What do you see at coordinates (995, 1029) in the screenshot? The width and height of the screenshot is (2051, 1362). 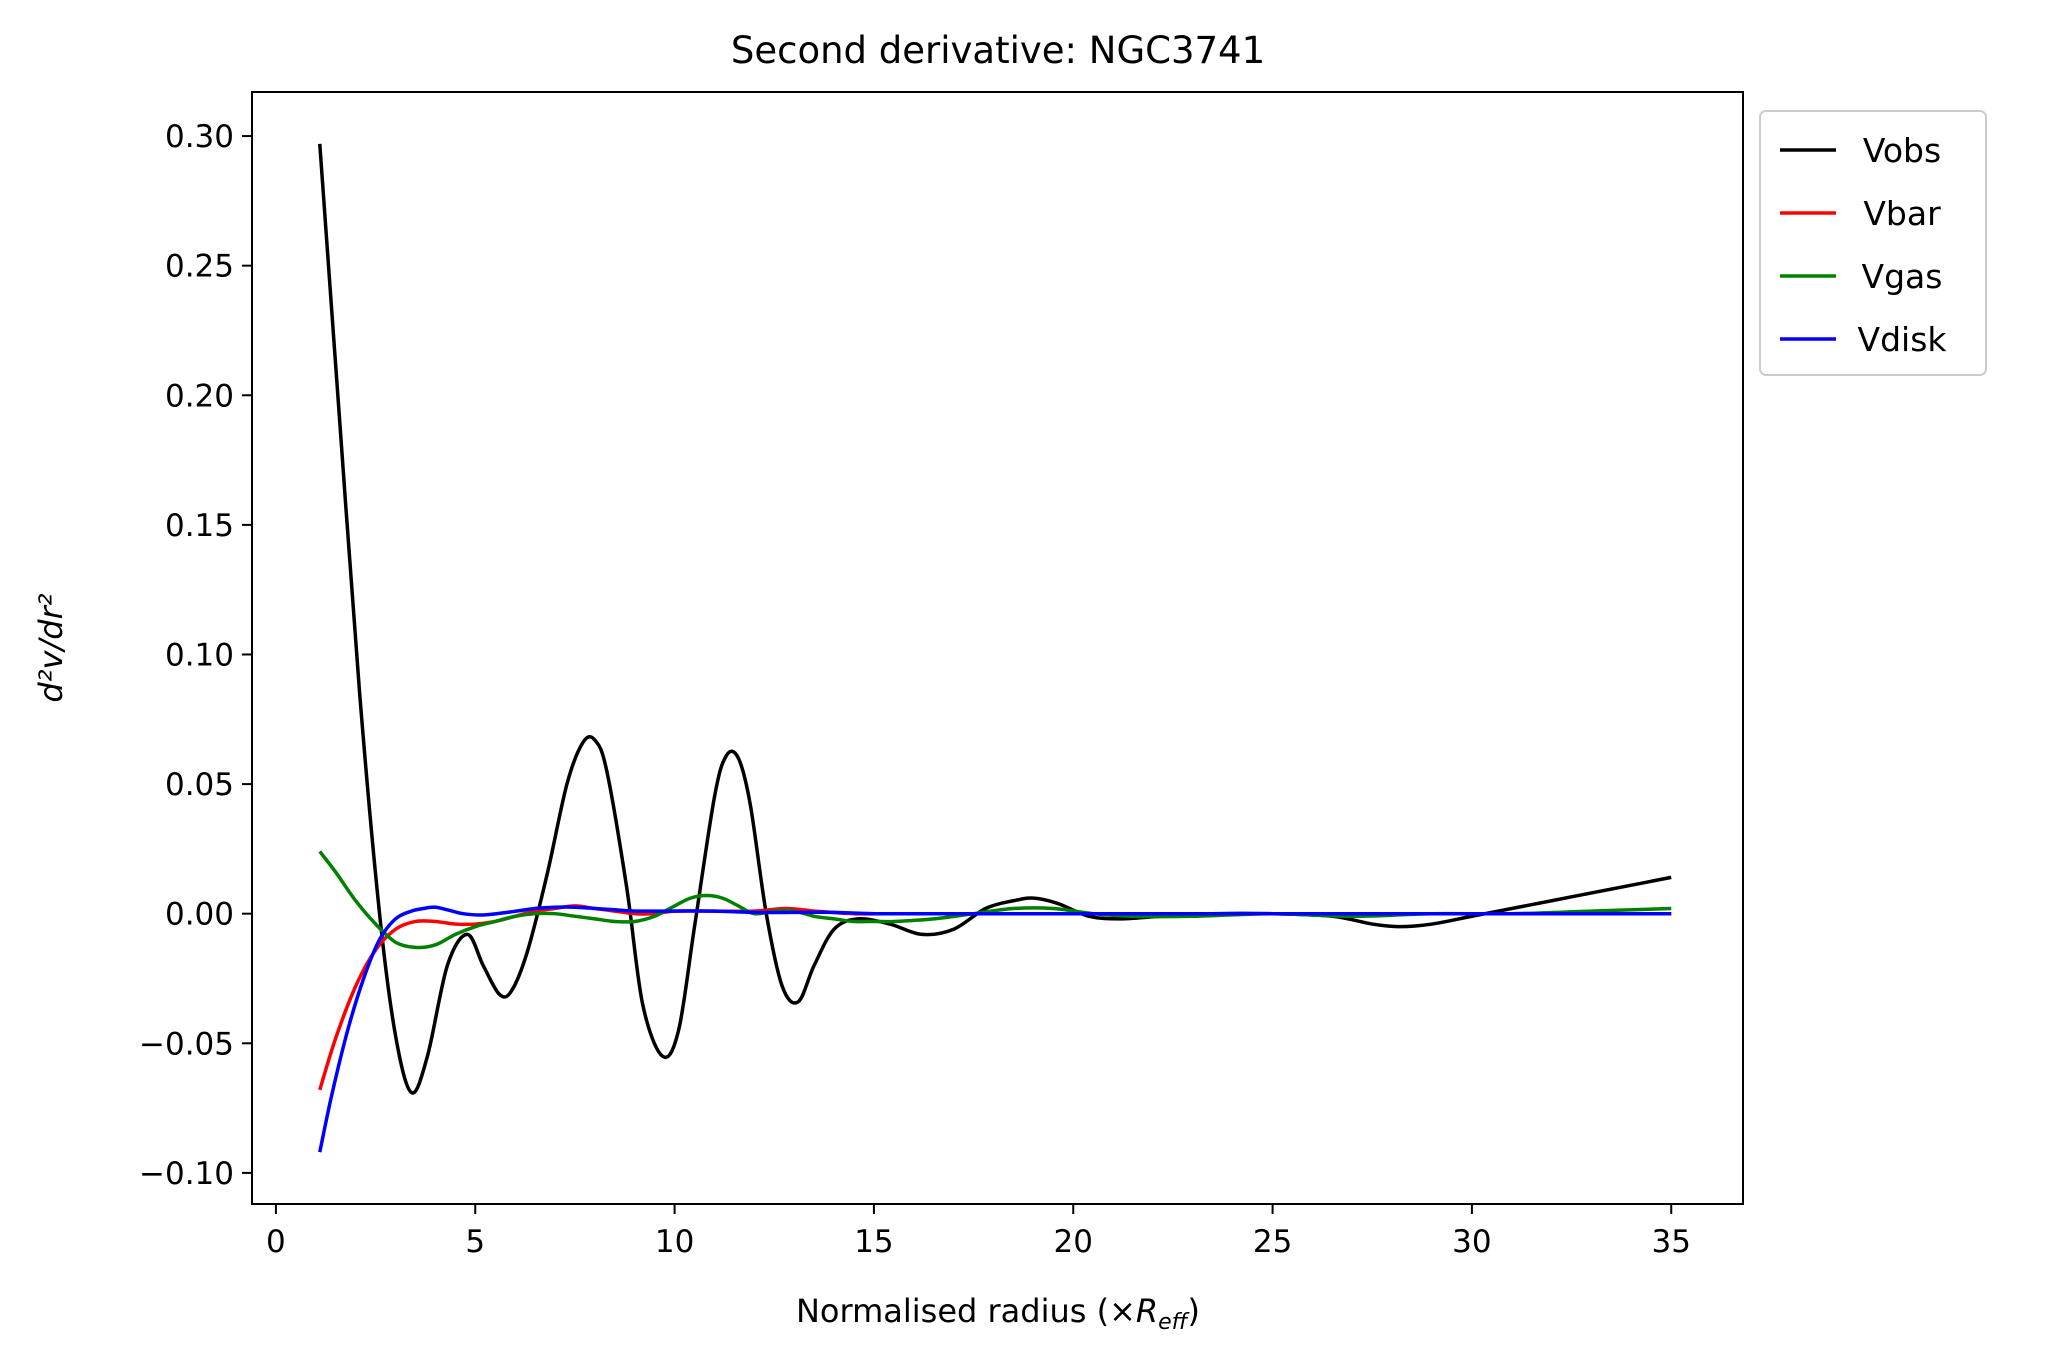 I see `series-line-vdisk` at bounding box center [995, 1029].